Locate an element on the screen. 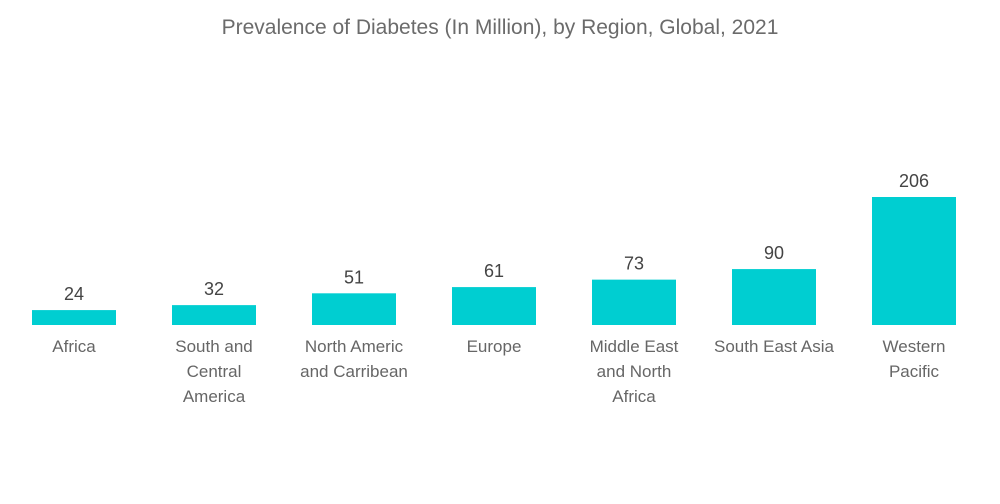 The height and width of the screenshot is (504, 1000). category-label-4: Middle East and North Africa is located at coordinates (634, 371).